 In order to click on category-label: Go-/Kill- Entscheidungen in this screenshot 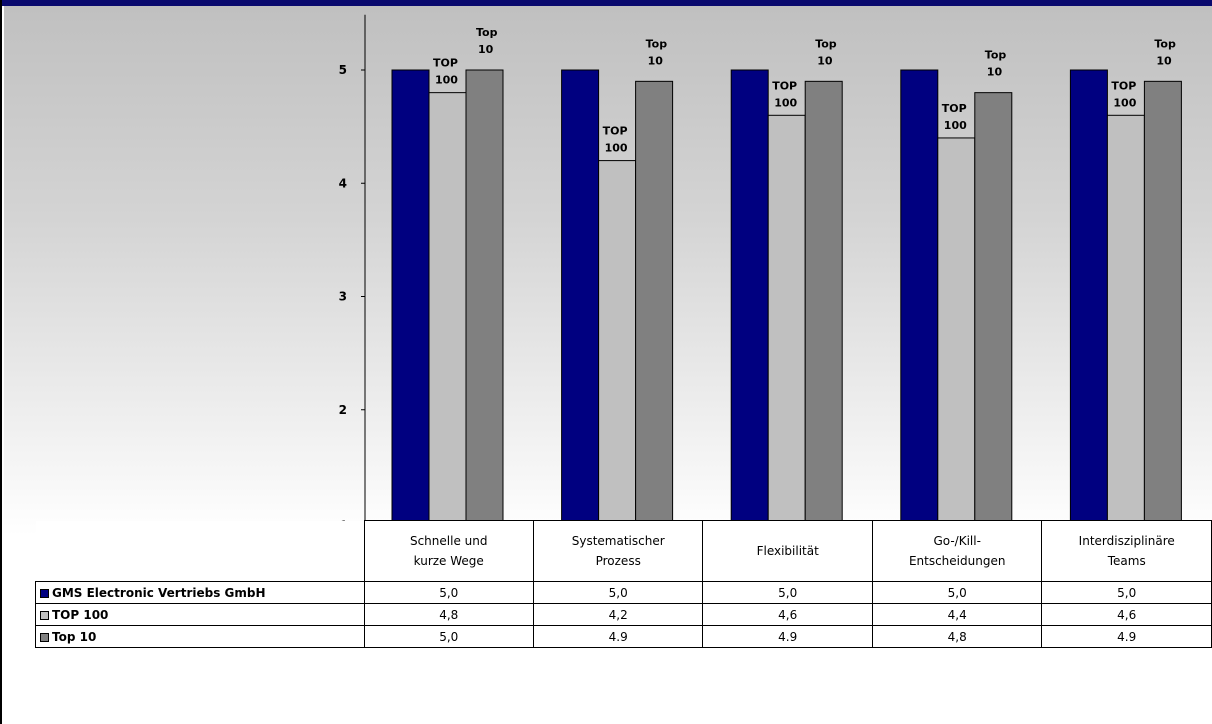, I will do `click(957, 551)`.